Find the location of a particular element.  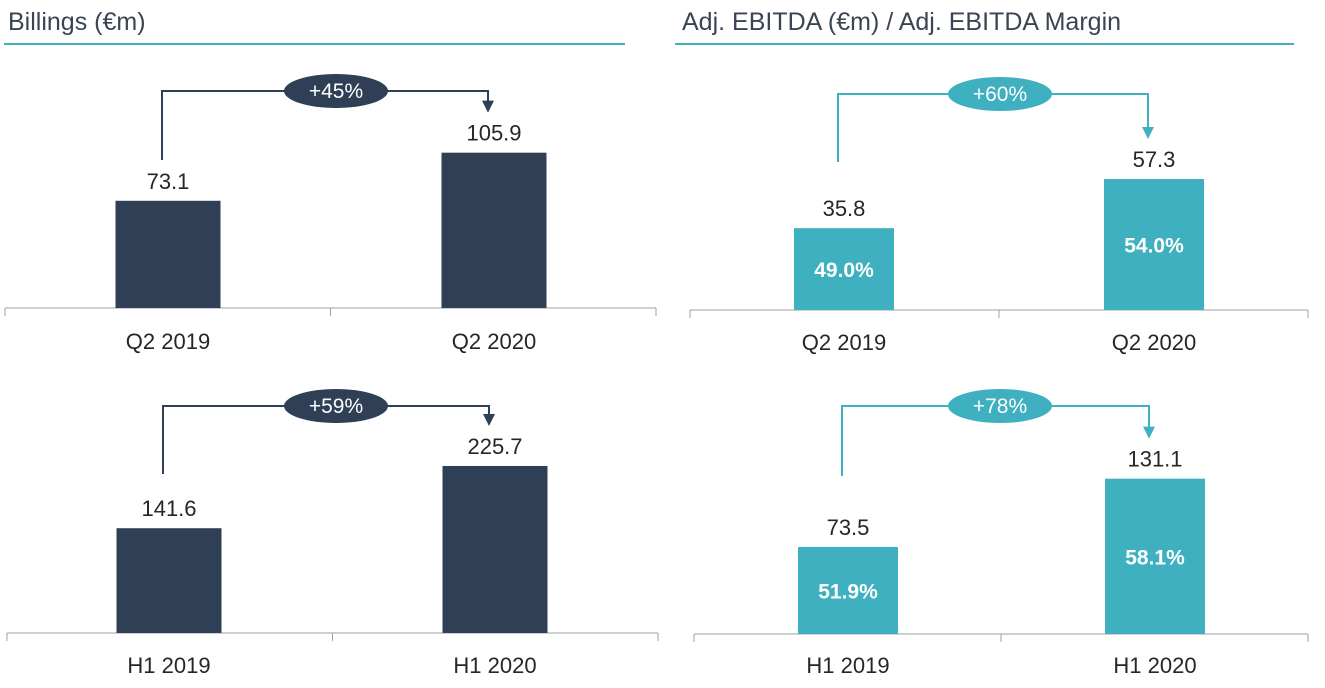

bar-value-label: 57.3 is located at coordinates (1154, 159).